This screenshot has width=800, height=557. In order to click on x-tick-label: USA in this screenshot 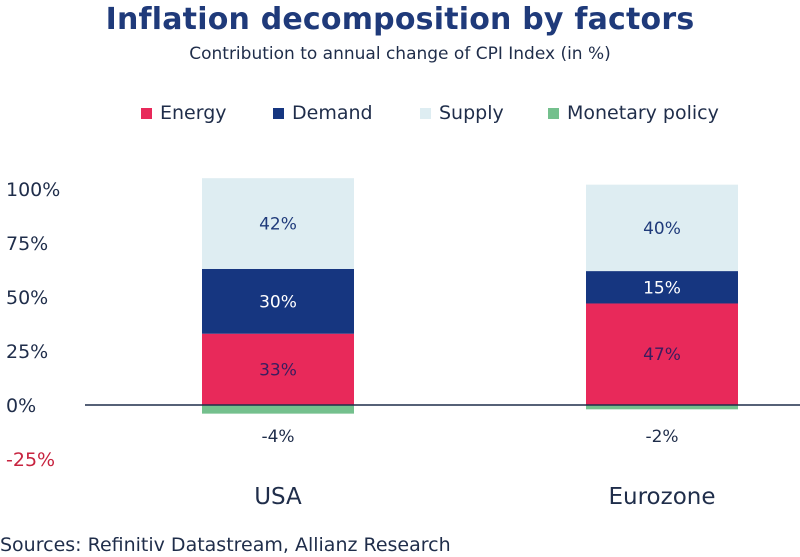, I will do `click(278, 497)`.